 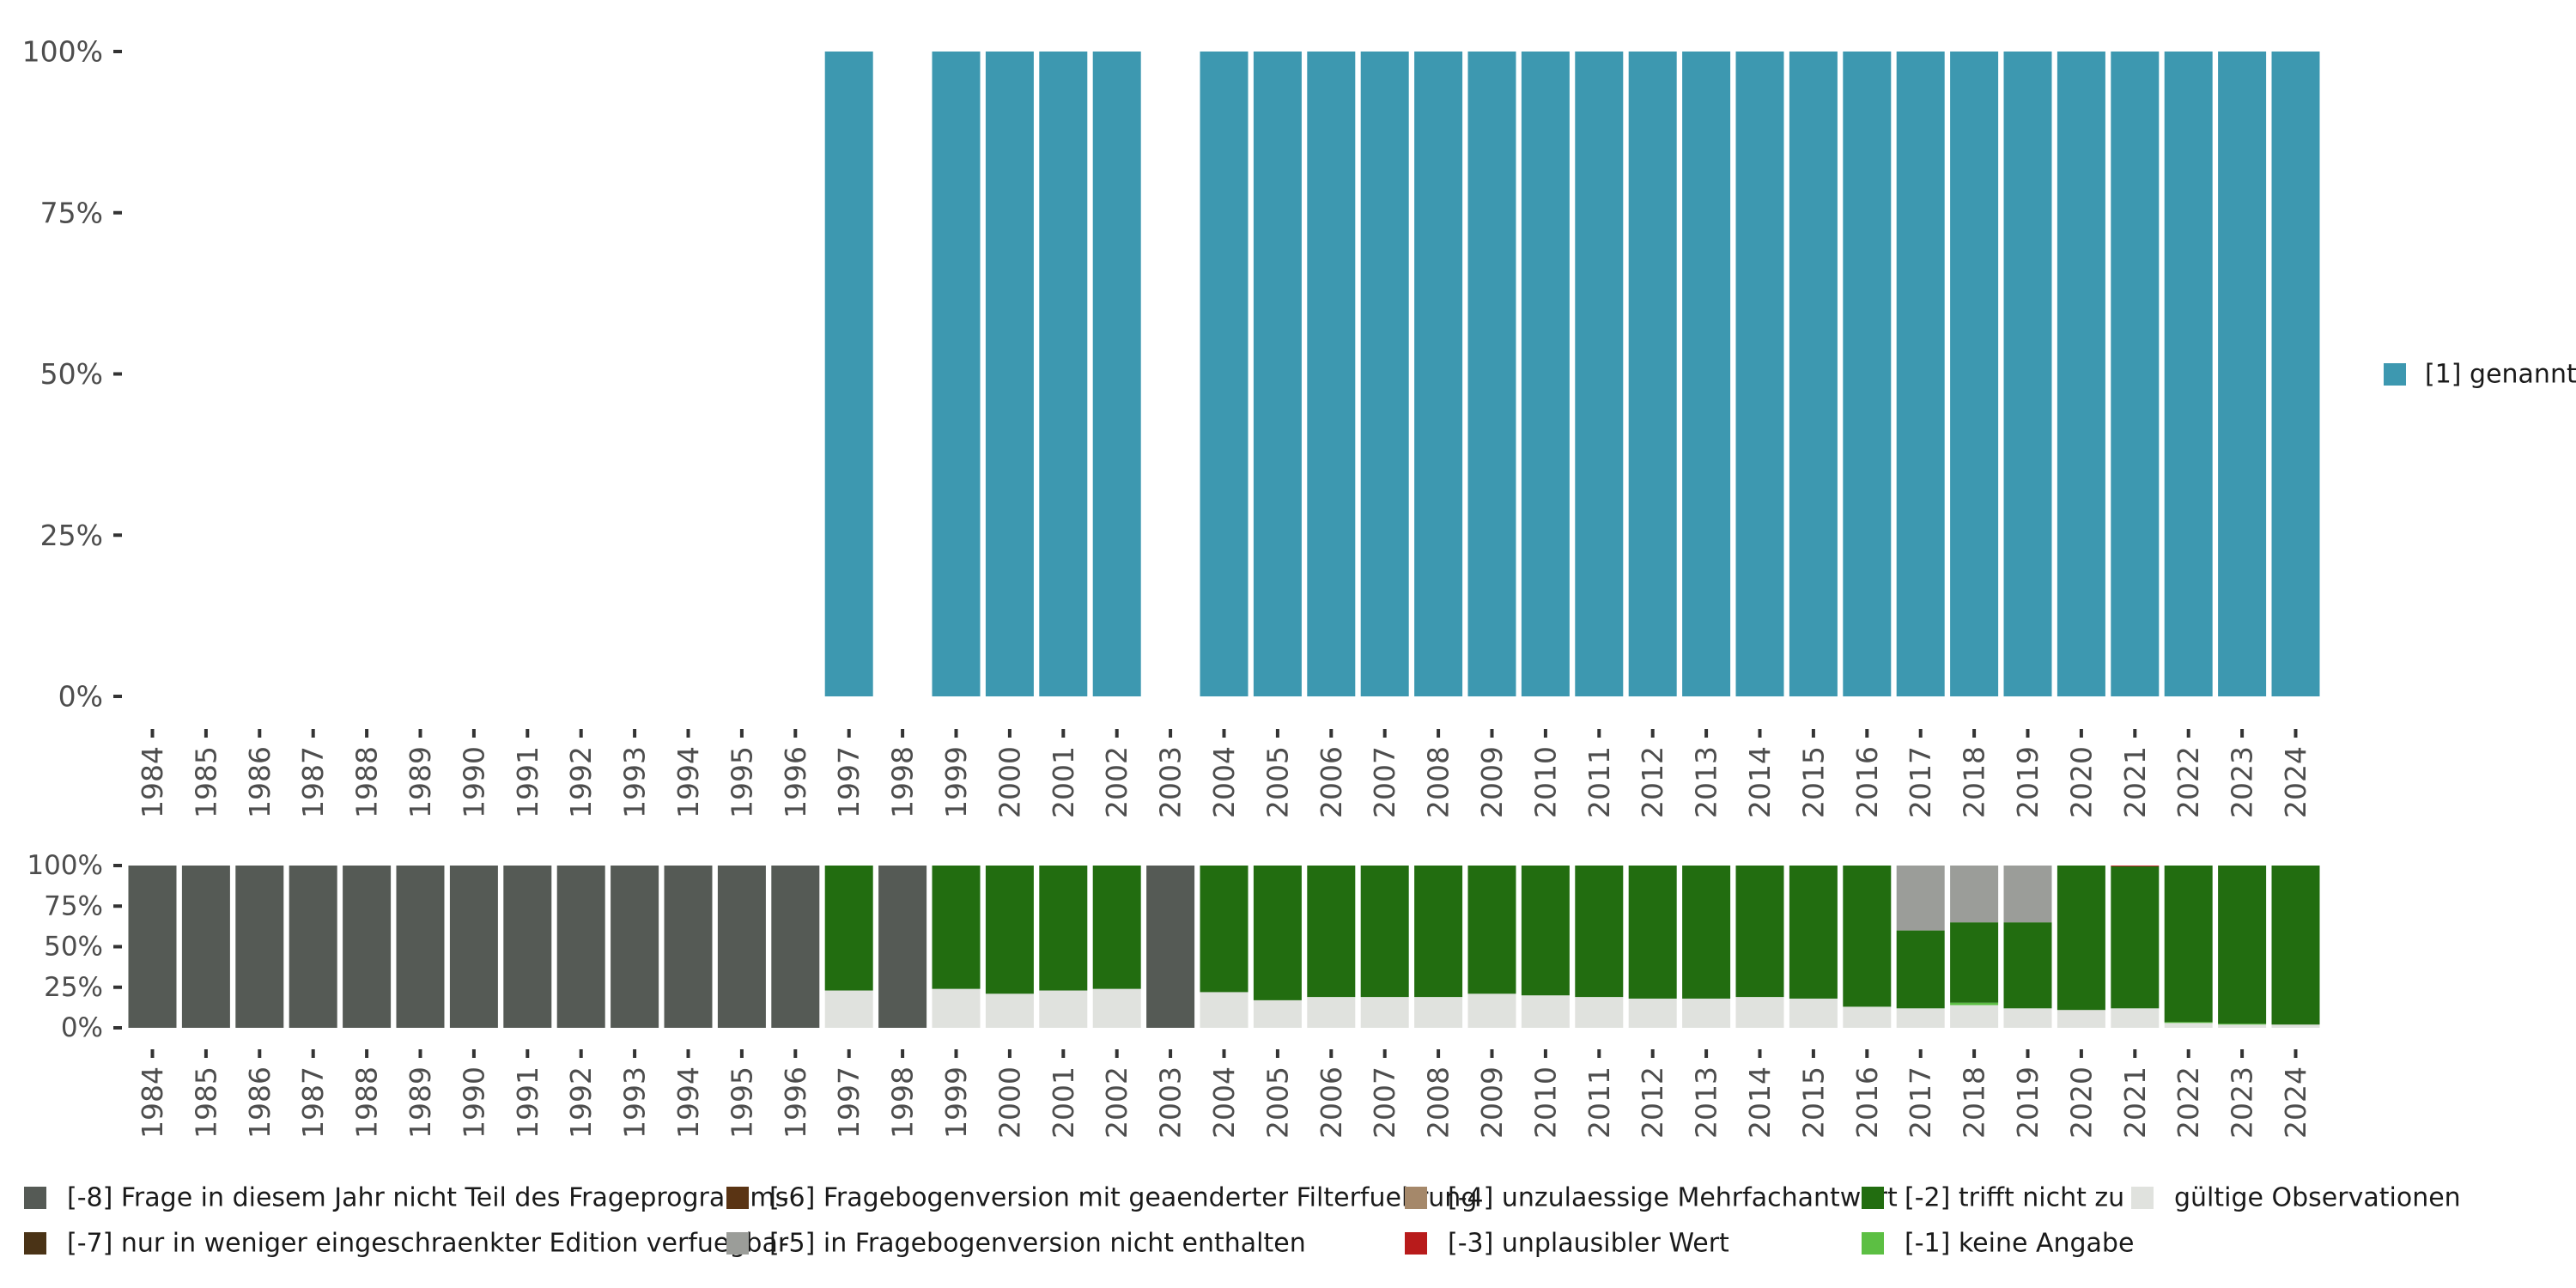 What do you see at coordinates (474, 1102) in the screenshot?
I see `x-tick-label-bottom-1990: 1990` at bounding box center [474, 1102].